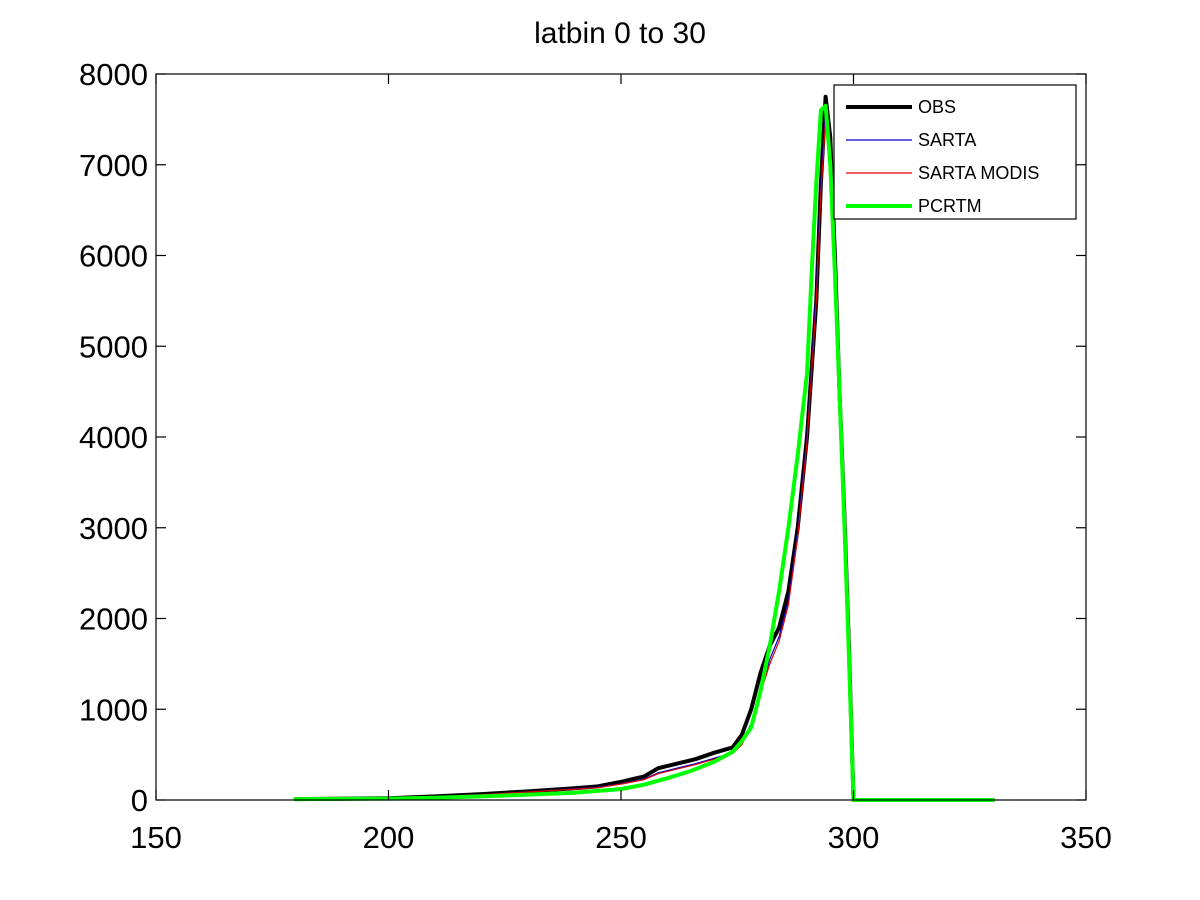 This screenshot has width=1200, height=900. What do you see at coordinates (113, 74) in the screenshot?
I see `y-tick-label: 8000` at bounding box center [113, 74].